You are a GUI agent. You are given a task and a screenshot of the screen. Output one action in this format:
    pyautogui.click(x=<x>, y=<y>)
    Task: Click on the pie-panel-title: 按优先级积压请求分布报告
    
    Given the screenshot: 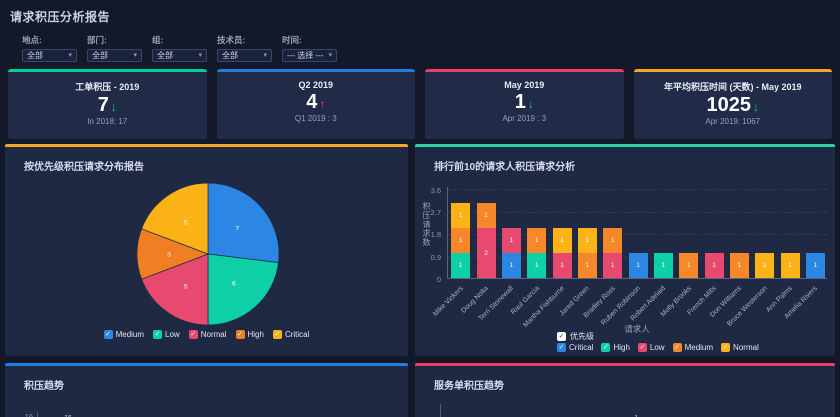 What is the action you would take?
    pyautogui.click(x=84, y=167)
    